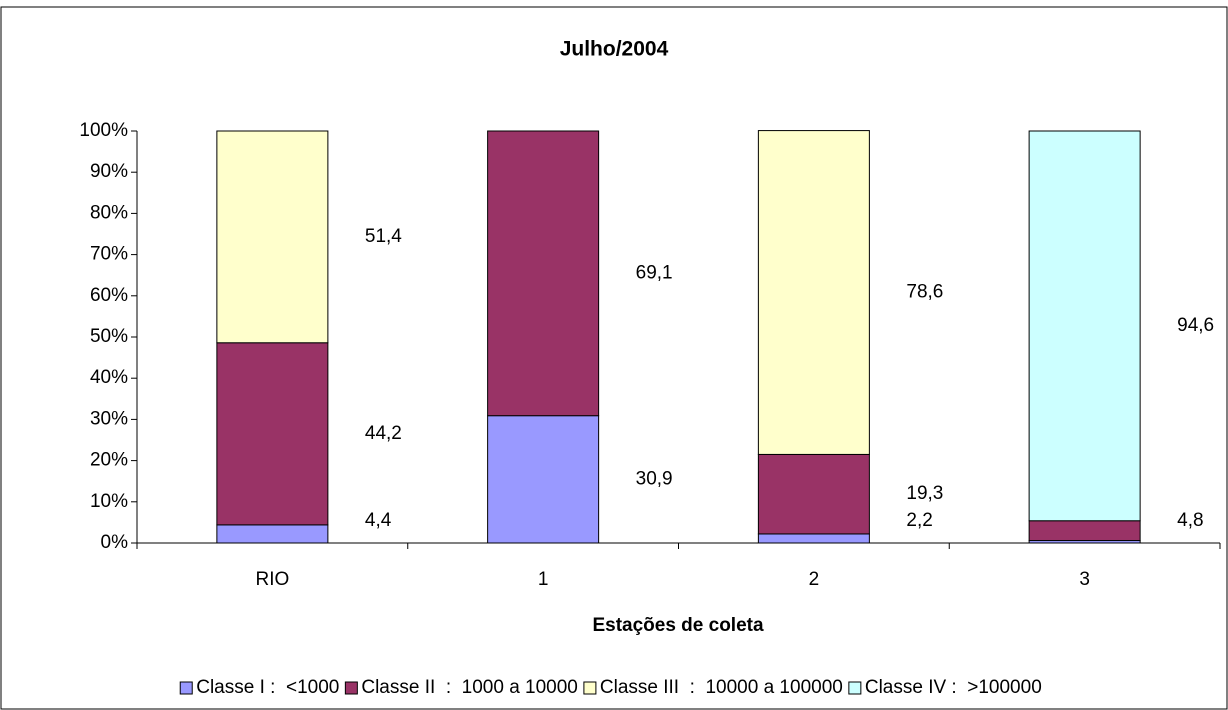  Describe the element at coordinates (678, 625) in the screenshot. I see `x-axis-title: Estações de coleta` at that location.